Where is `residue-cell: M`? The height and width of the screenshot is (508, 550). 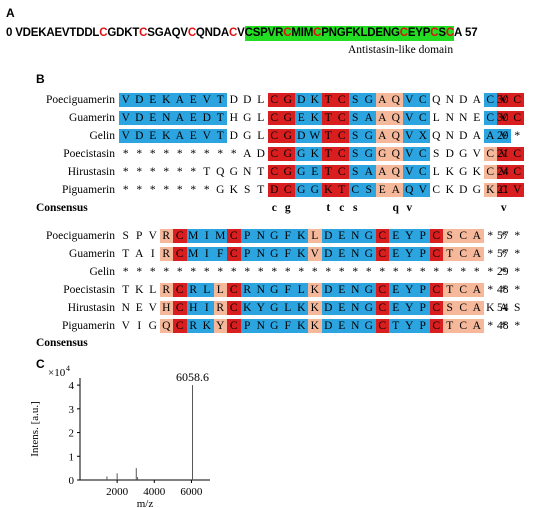
residue-cell: M is located at coordinates (220, 236).